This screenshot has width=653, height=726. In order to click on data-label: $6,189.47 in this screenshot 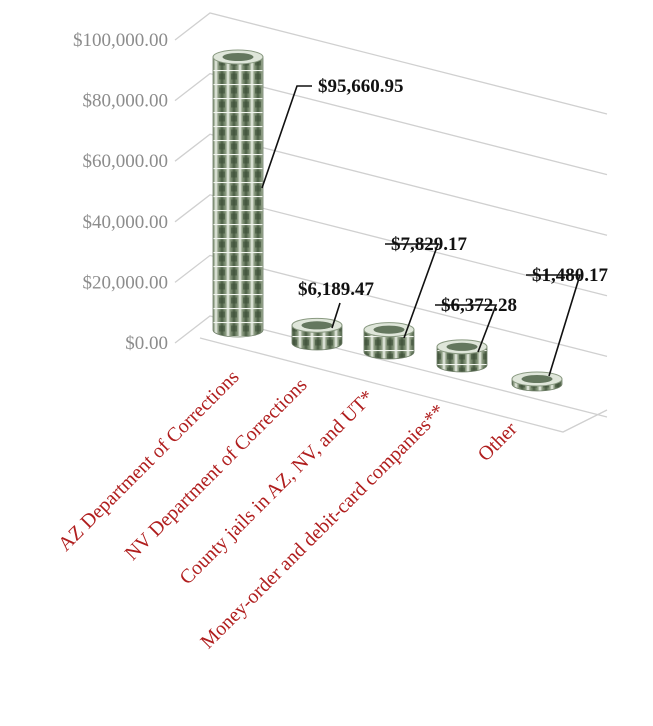, I will do `click(336, 289)`.